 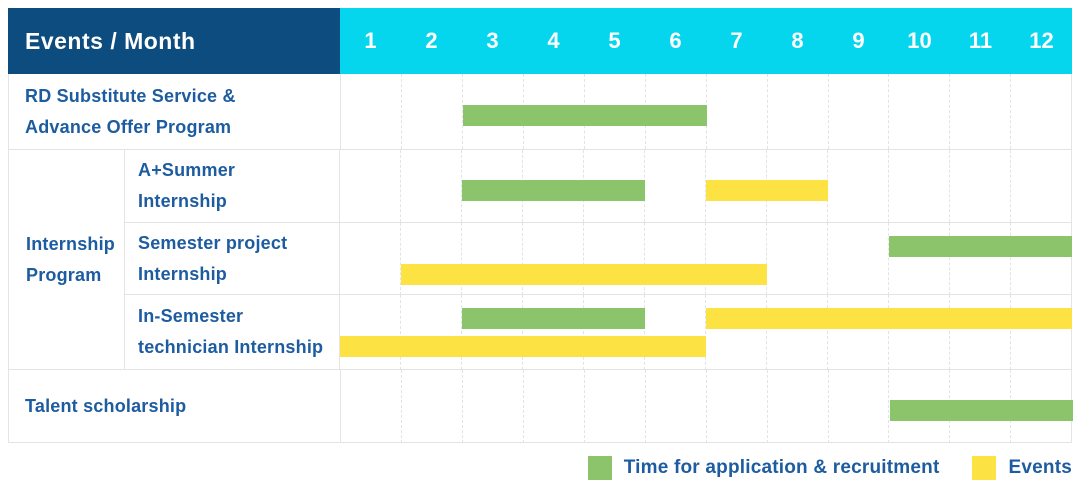 What do you see at coordinates (706, 41) in the screenshot?
I see `months-header-row: 1 2 3 4 5 6 7 8 9 10 11 12` at bounding box center [706, 41].